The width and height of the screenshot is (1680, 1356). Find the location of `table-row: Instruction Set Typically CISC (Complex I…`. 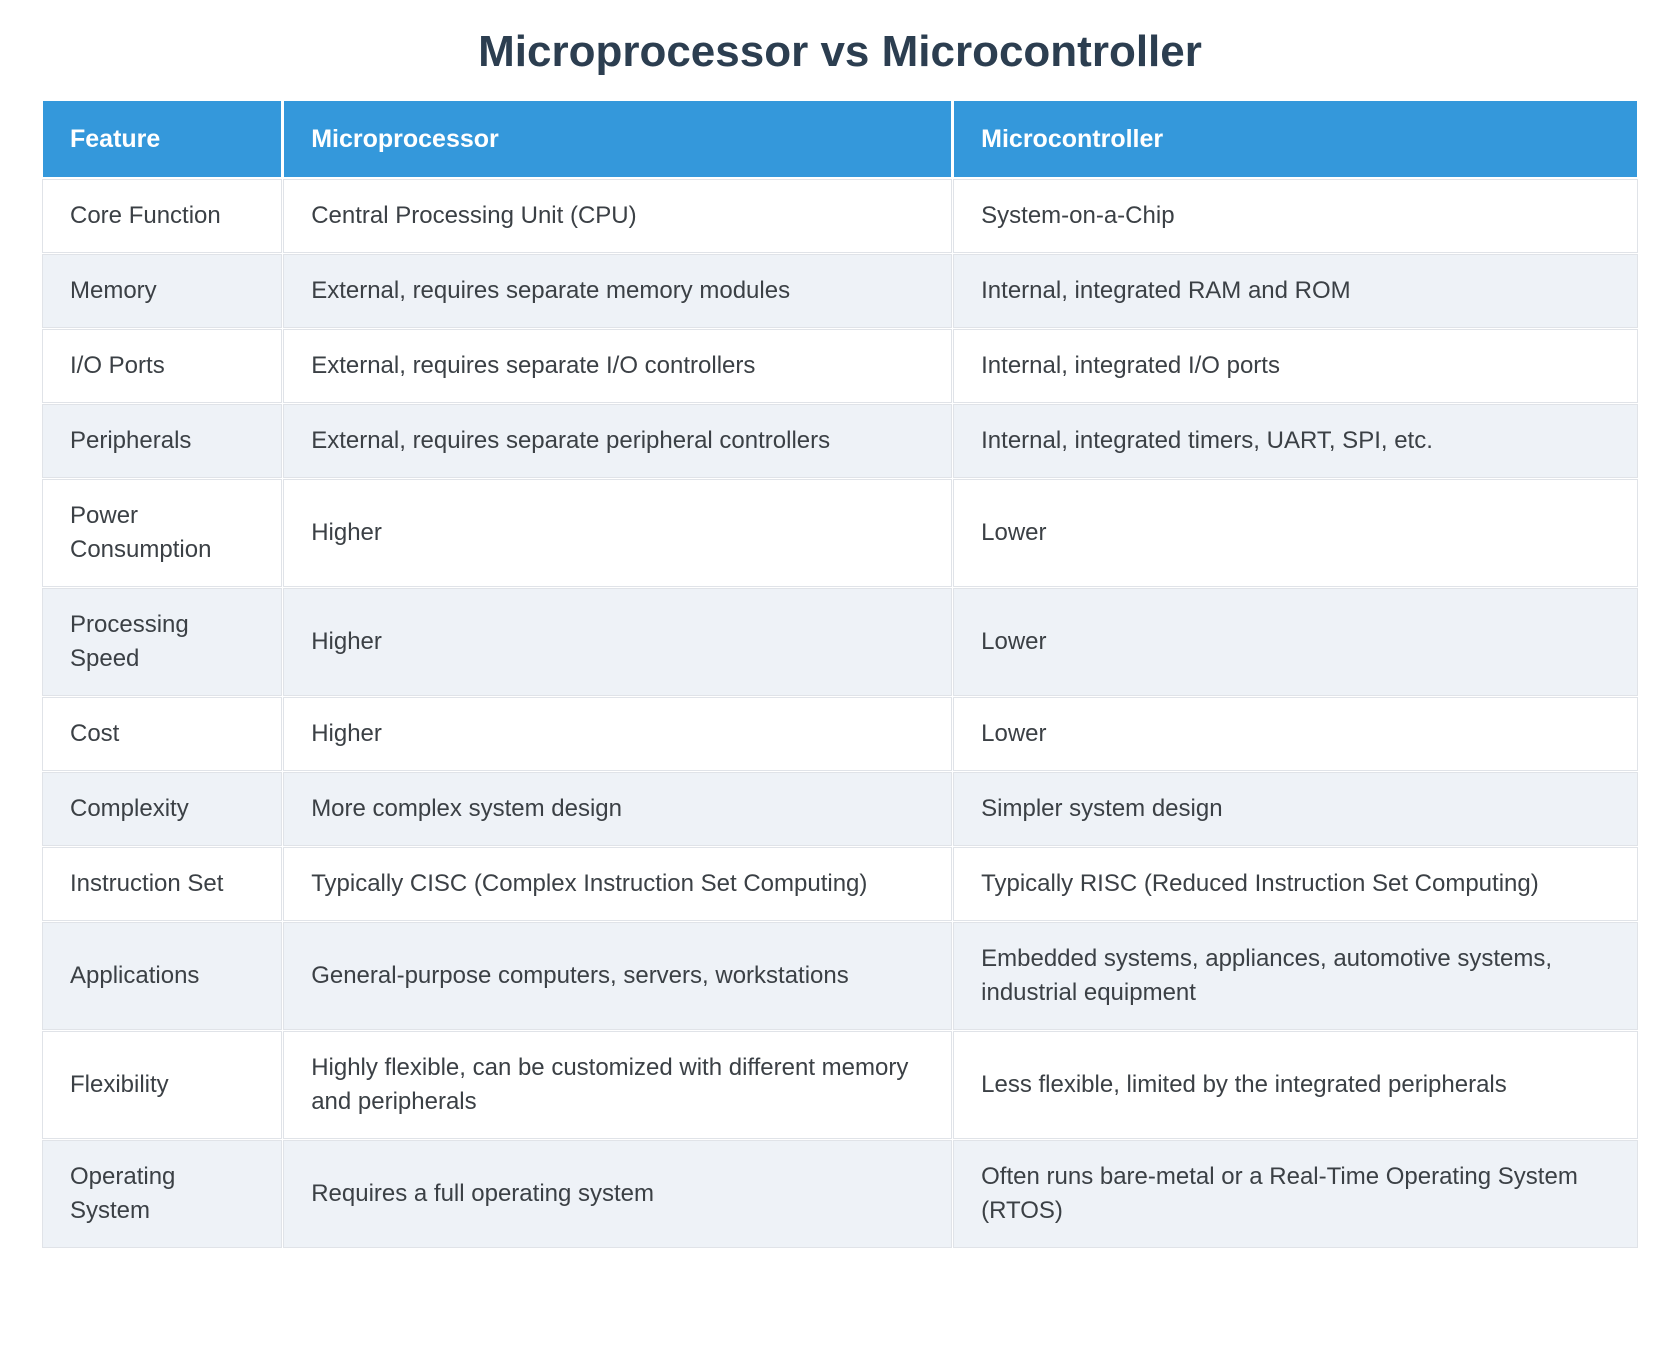

table-row: Instruction Set Typically CISC (Complex I… is located at coordinates (840, 884).